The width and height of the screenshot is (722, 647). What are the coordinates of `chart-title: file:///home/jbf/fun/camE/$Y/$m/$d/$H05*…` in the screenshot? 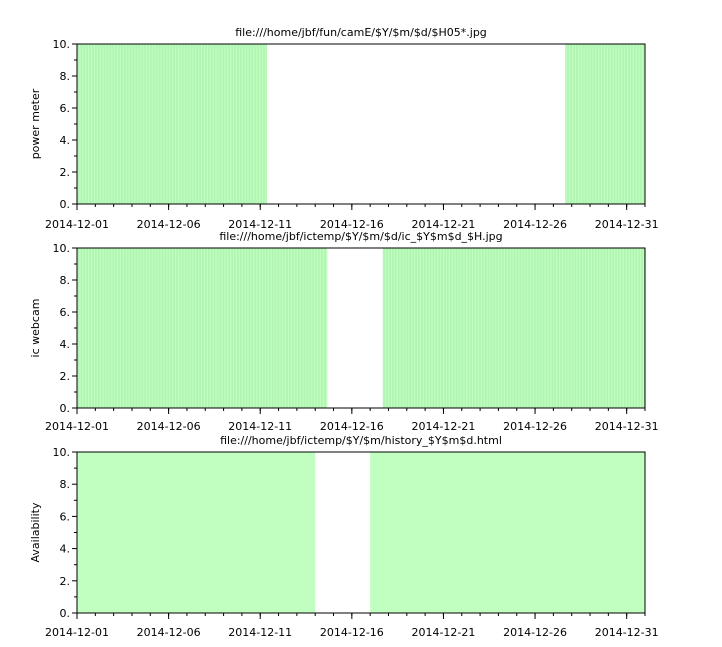 It's located at (361, 32).